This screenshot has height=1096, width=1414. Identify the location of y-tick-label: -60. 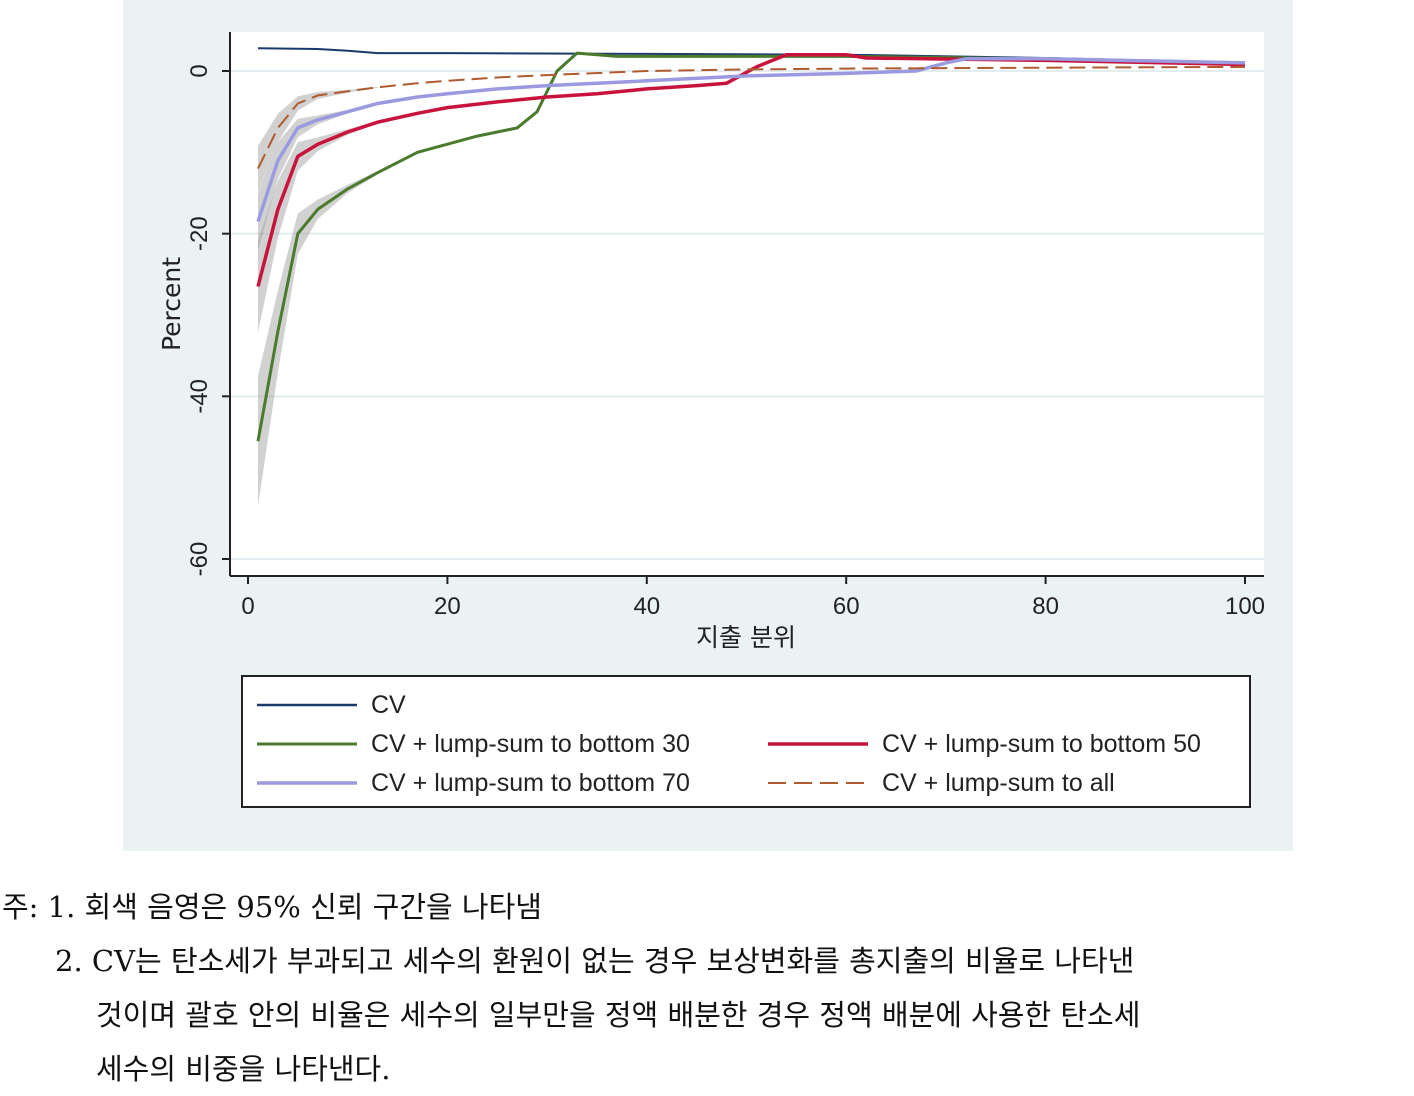
(199, 559).